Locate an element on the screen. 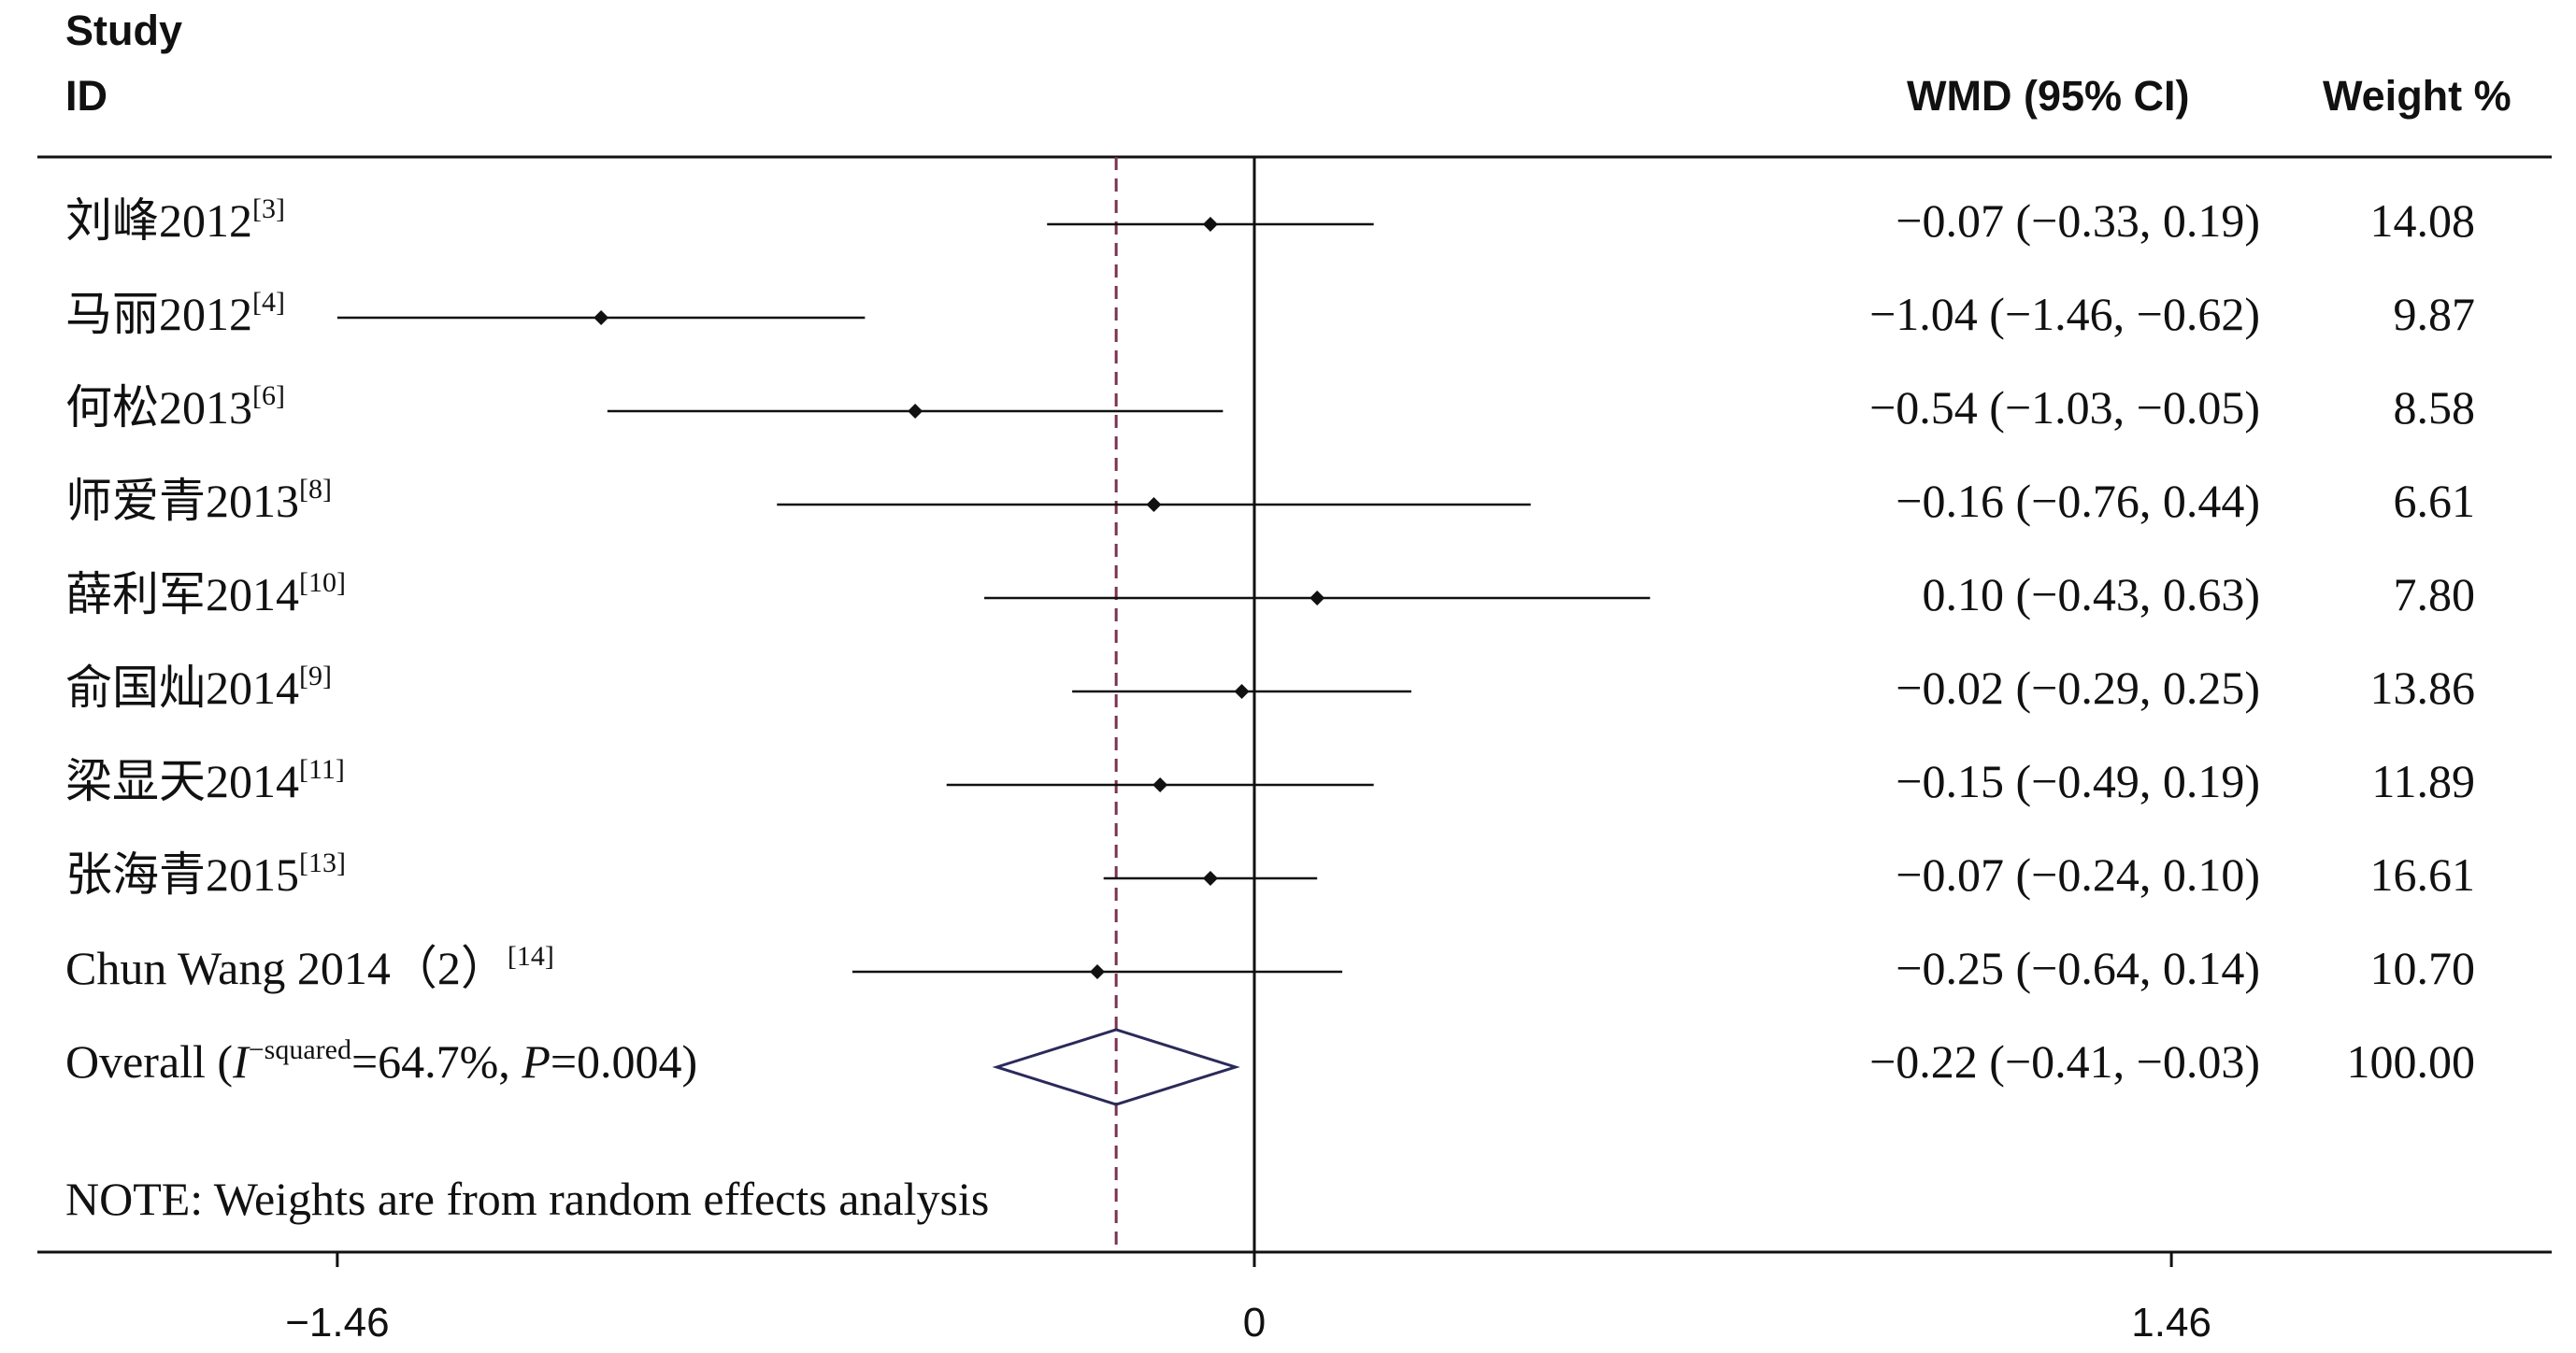 The image size is (2576, 1353). estimate-ci-text: −0.07 (−0.24, 0.10) is located at coordinates (2078, 875).